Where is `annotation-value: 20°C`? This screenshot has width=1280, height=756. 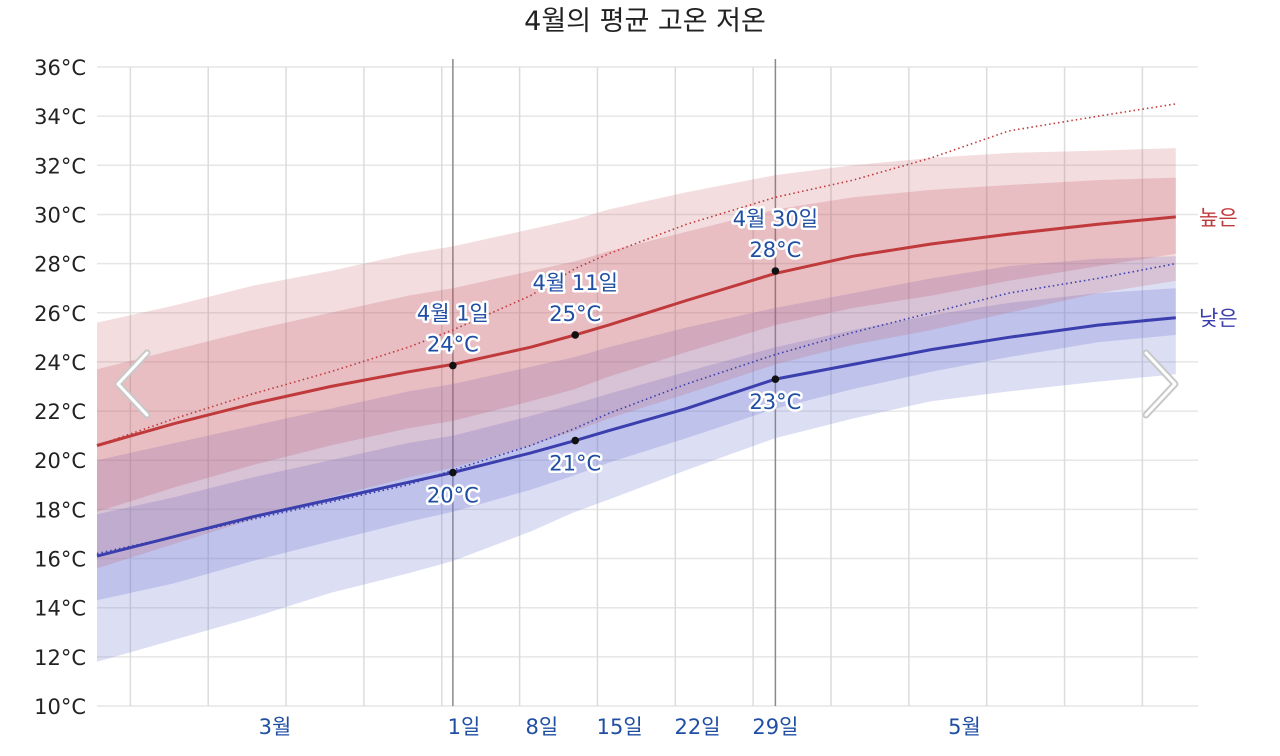 annotation-value: 20°C is located at coordinates (453, 496).